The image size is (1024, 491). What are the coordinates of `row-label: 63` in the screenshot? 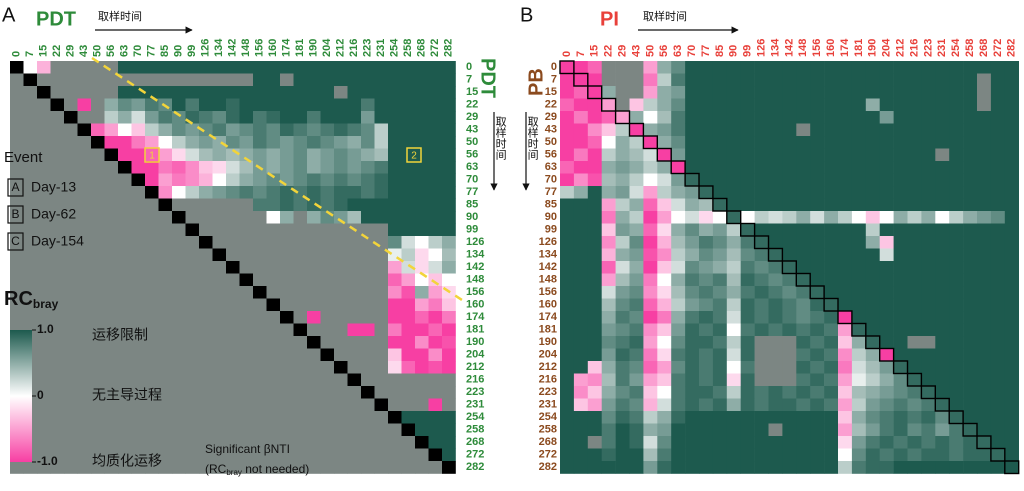 It's located at (472, 167).